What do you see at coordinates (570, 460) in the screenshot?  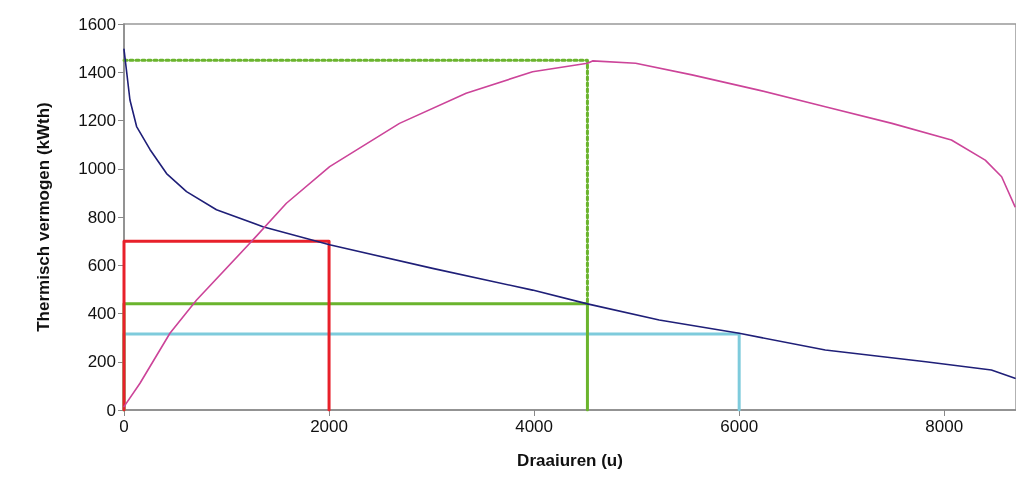 I see `x-axis-title: Draaiuren (u)` at bounding box center [570, 460].